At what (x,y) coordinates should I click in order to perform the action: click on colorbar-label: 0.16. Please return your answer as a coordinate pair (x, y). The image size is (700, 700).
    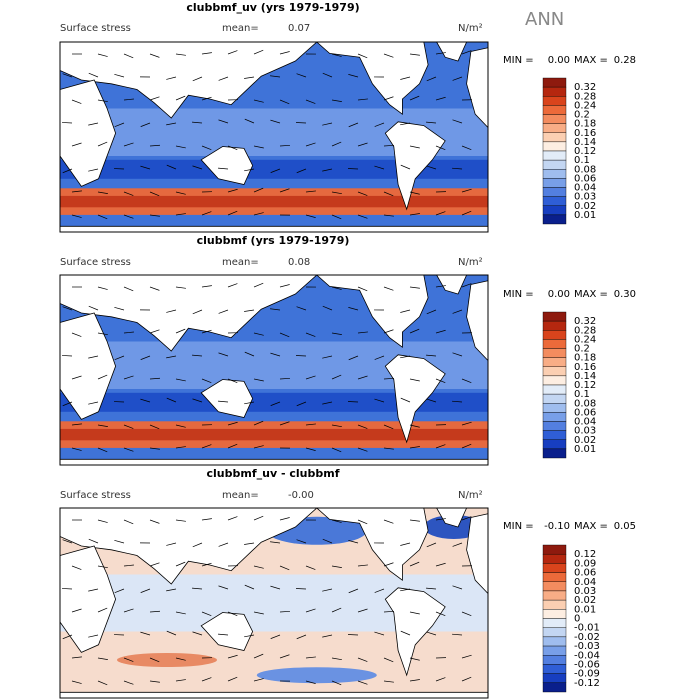
    Looking at the image, I should click on (585, 133).